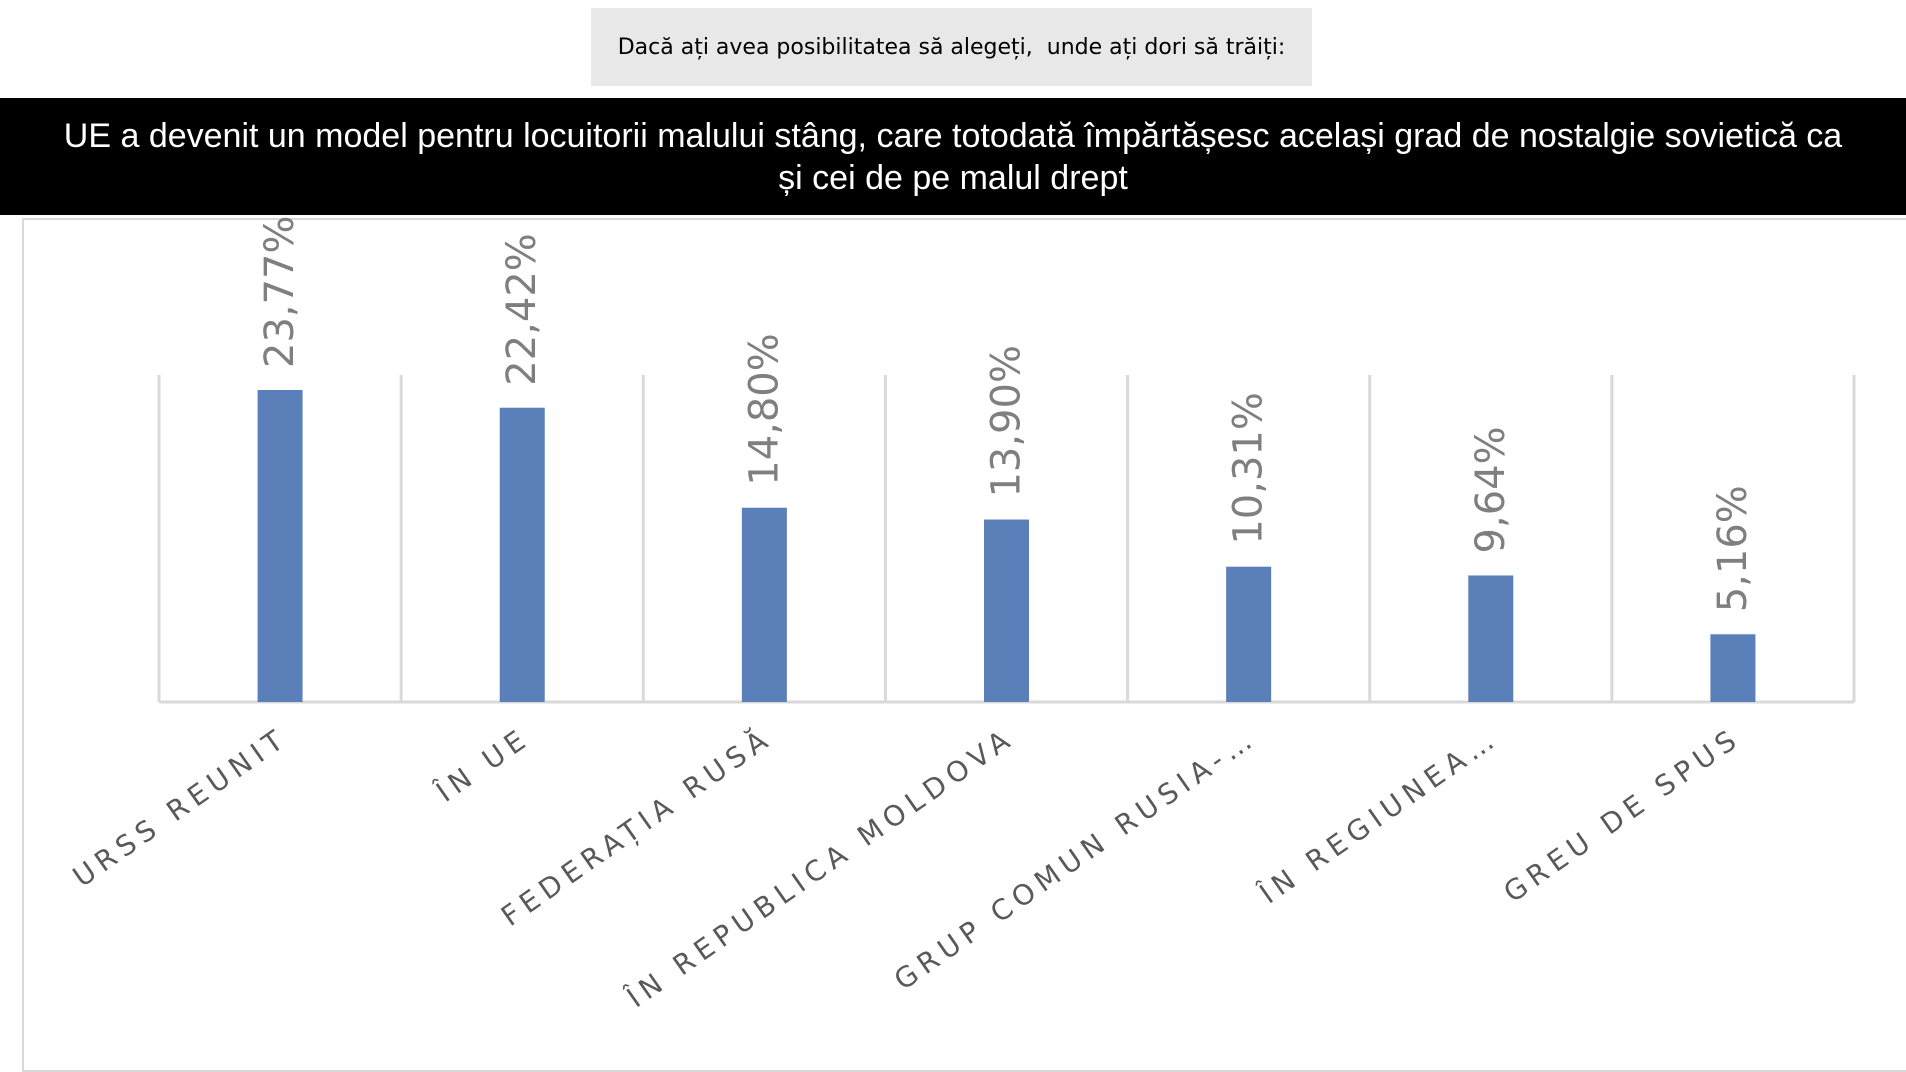 Image resolution: width=1906 pixels, height=1072 pixels. Describe the element at coordinates (522, 309) in the screenshot. I see `value-label: 22,42%` at that location.